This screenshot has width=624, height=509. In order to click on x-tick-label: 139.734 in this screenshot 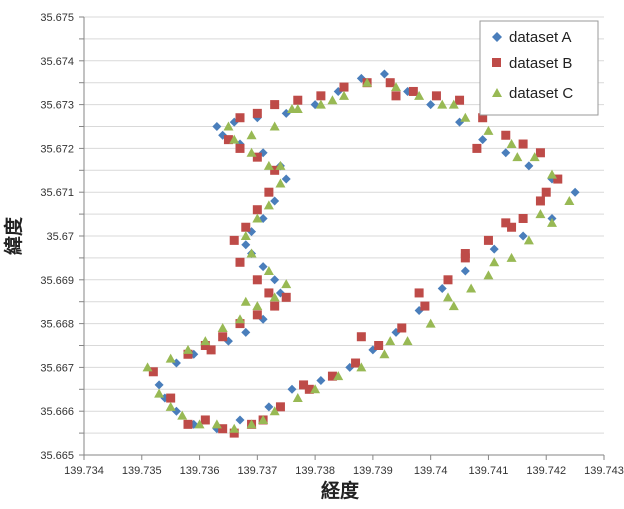, I will do `click(84, 471)`.